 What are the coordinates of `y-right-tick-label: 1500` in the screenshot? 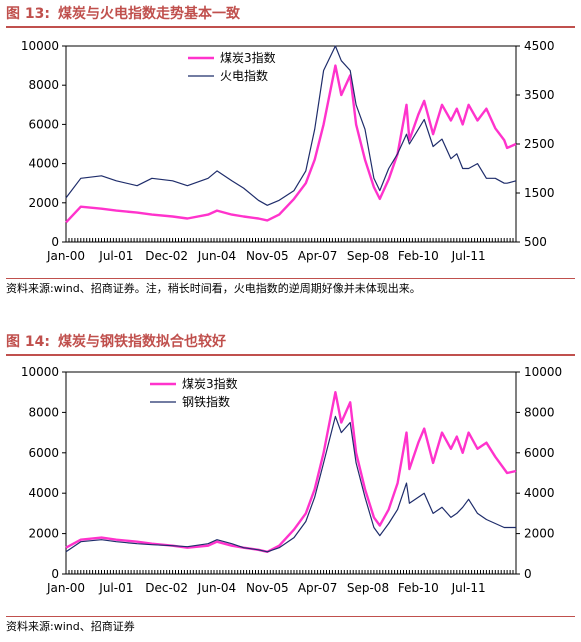 It's located at (539, 193).